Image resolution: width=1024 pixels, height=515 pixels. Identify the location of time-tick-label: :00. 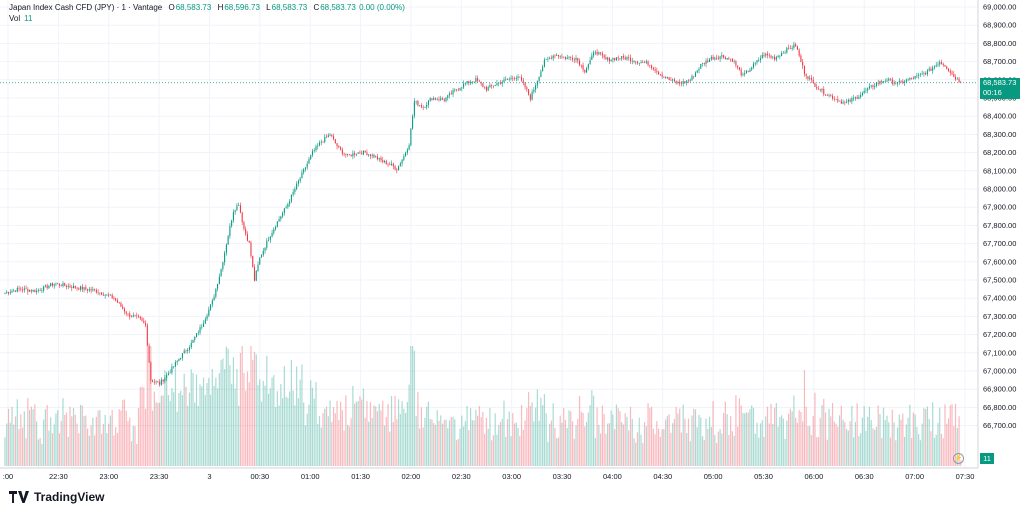
(8, 476).